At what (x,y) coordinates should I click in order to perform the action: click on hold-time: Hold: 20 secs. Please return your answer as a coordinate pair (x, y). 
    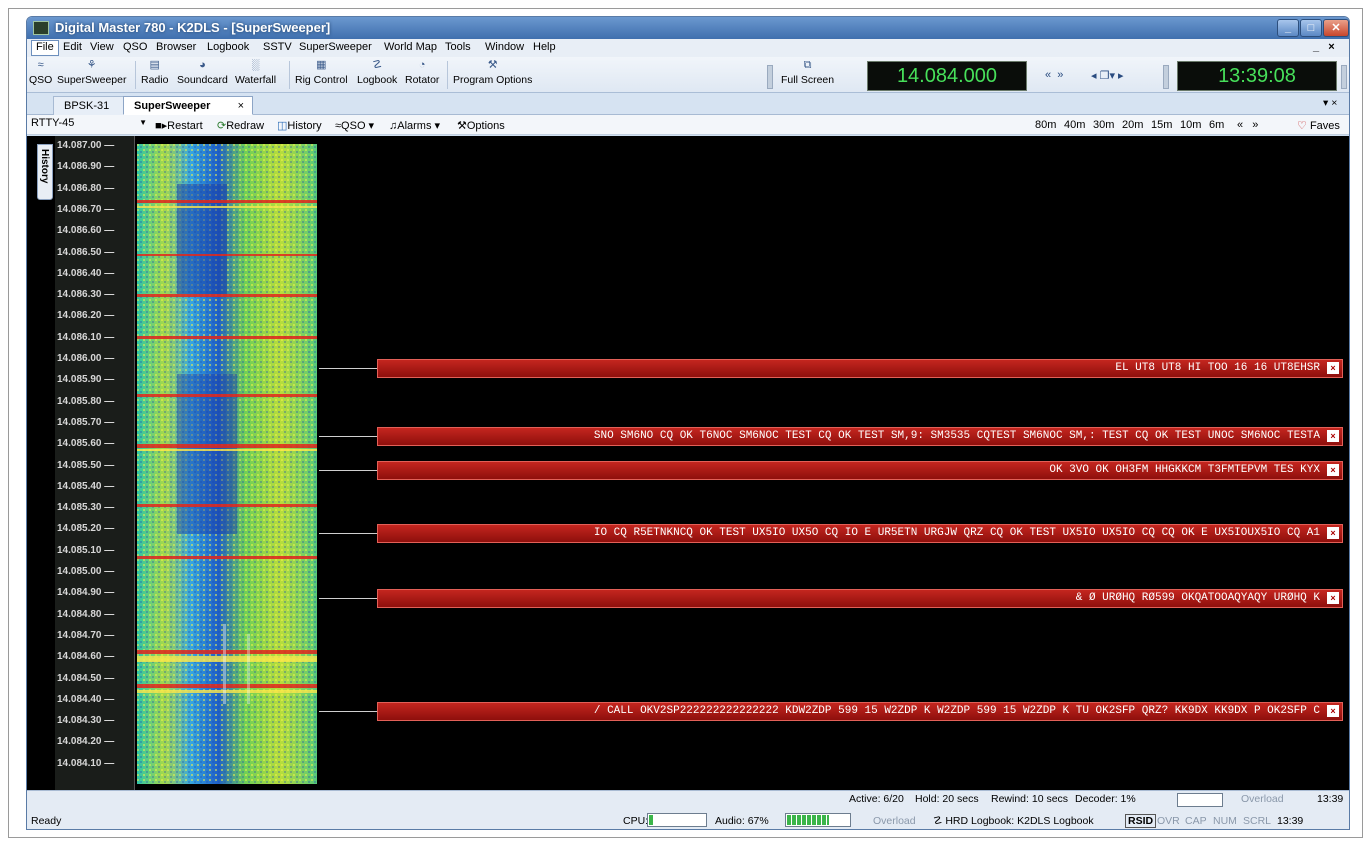
    Looking at the image, I should click on (947, 799).